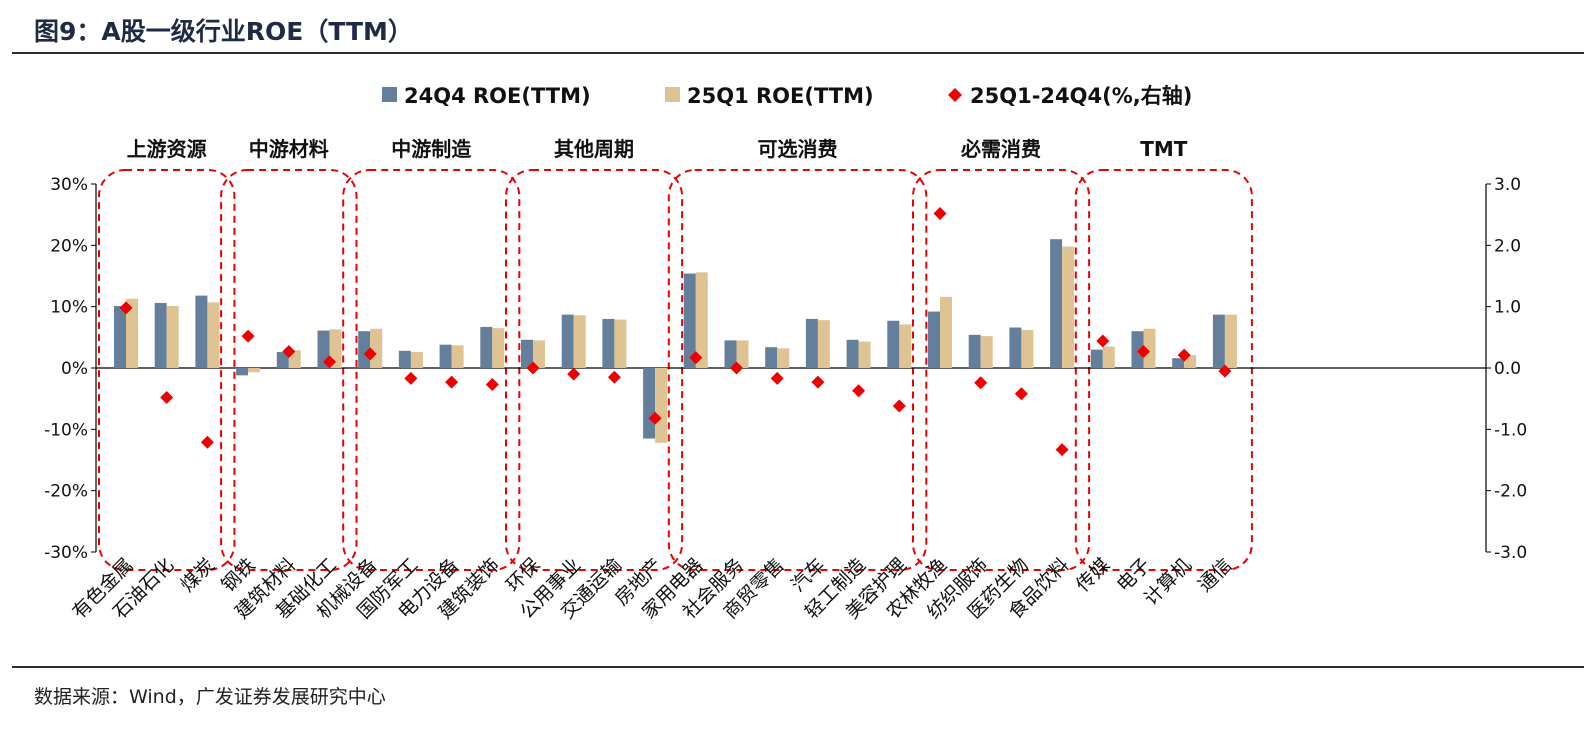 This screenshot has width=1596, height=735. What do you see at coordinates (798, 149) in the screenshot?
I see `group-label: 可选消费` at bounding box center [798, 149].